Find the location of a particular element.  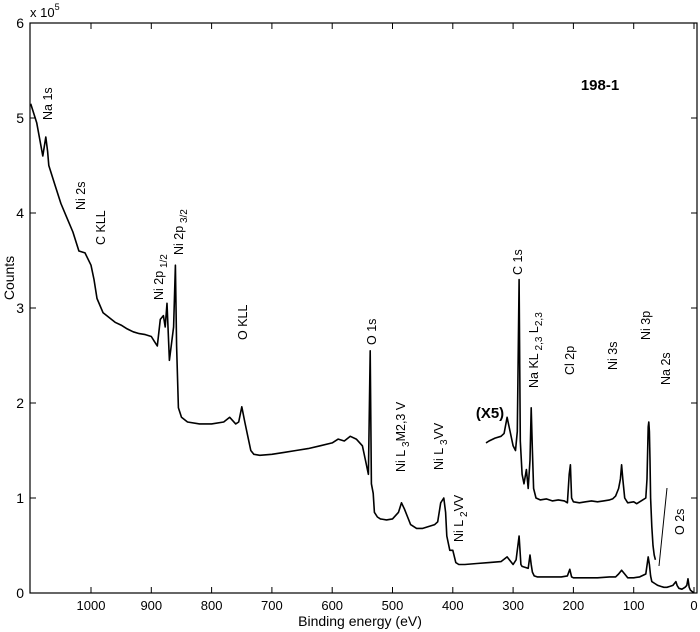

x-tick-label: 300 is located at coordinates (513, 605).